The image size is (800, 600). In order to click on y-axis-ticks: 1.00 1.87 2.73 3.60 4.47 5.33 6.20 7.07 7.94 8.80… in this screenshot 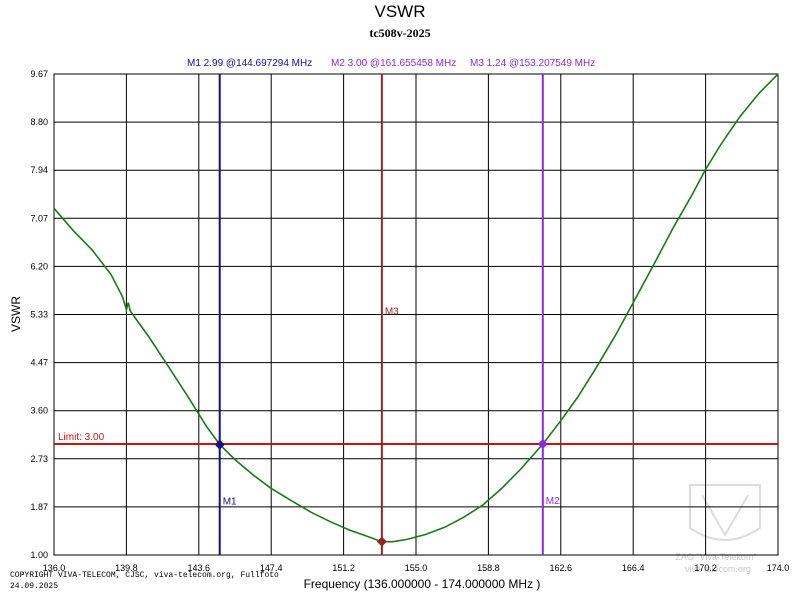, I will do `click(39, 314)`.